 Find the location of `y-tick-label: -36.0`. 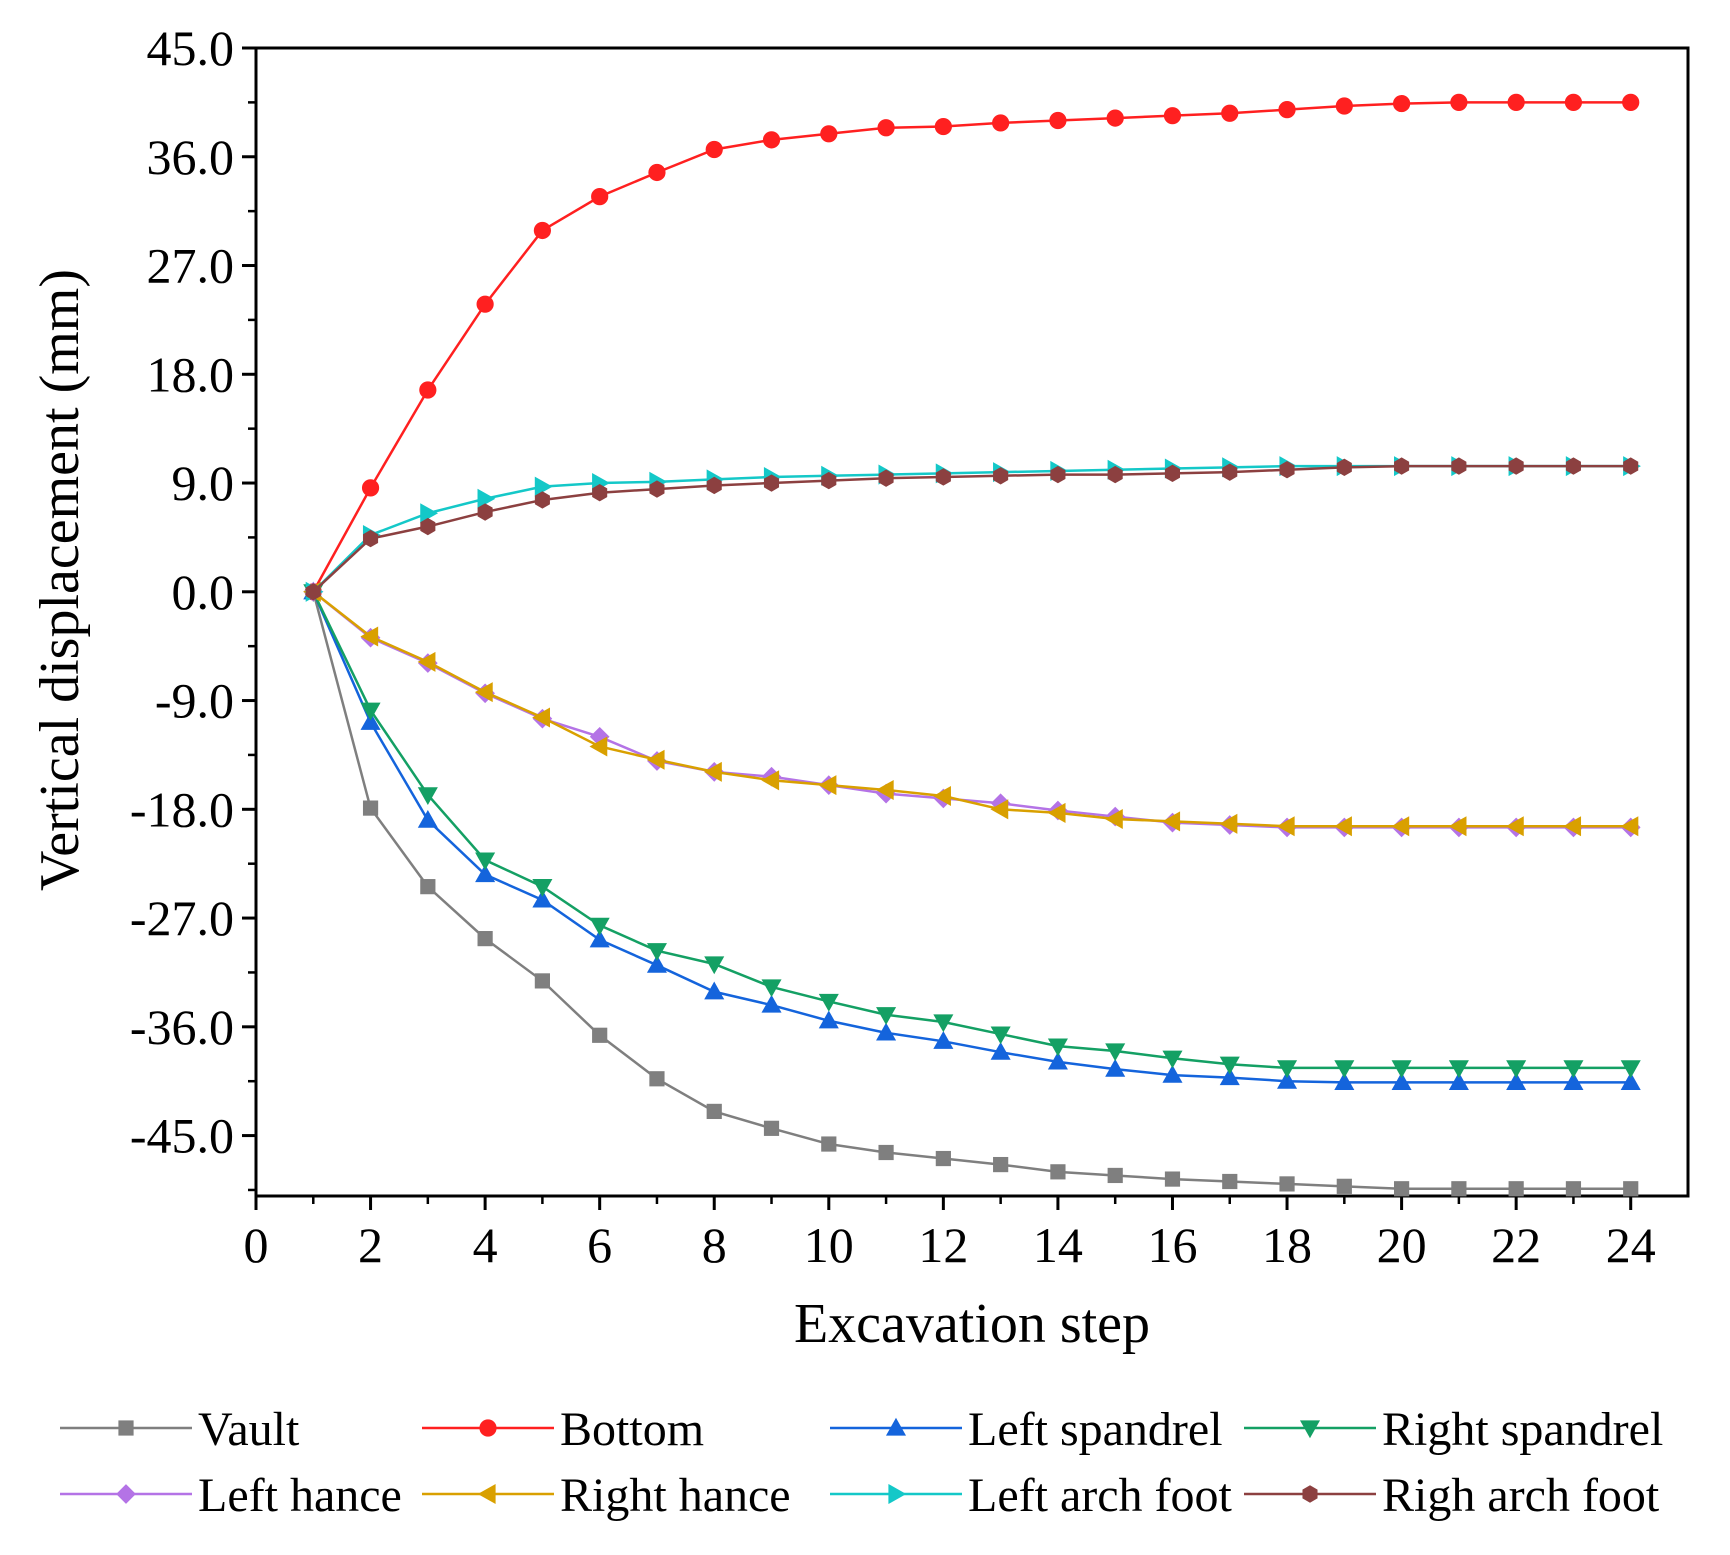

y-tick-label: -36.0 is located at coordinates (182, 1027).